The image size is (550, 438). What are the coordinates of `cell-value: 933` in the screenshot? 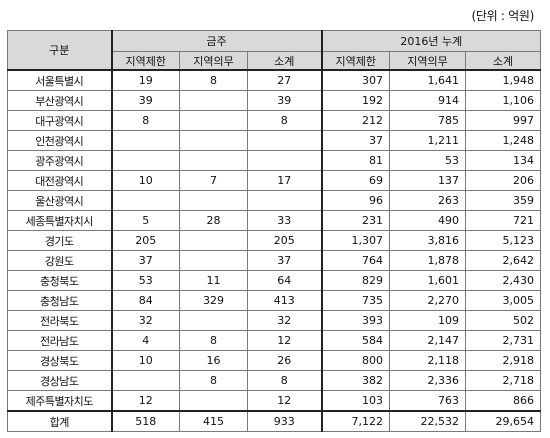 It's located at (284, 421).